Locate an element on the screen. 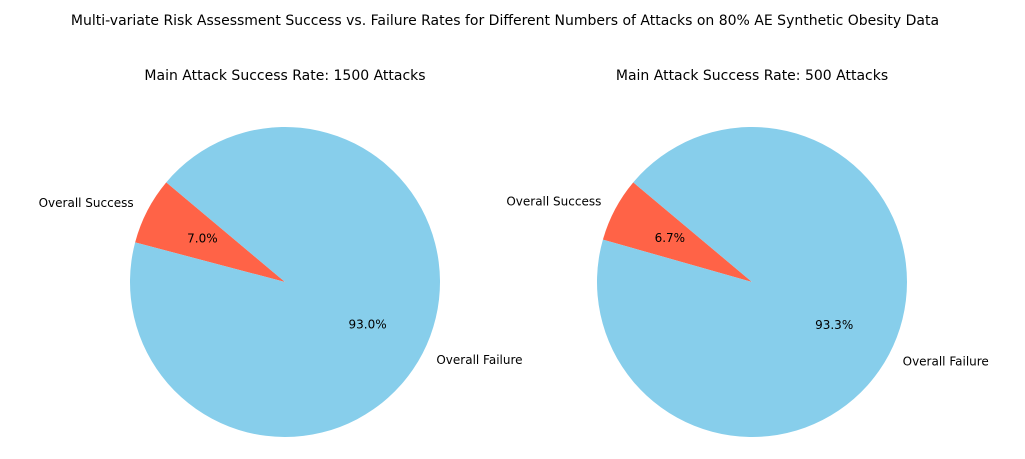 This screenshot has width=1025, height=459. chart-title: Main Attack Success Rate: 1500 Attacks is located at coordinates (284, 76).